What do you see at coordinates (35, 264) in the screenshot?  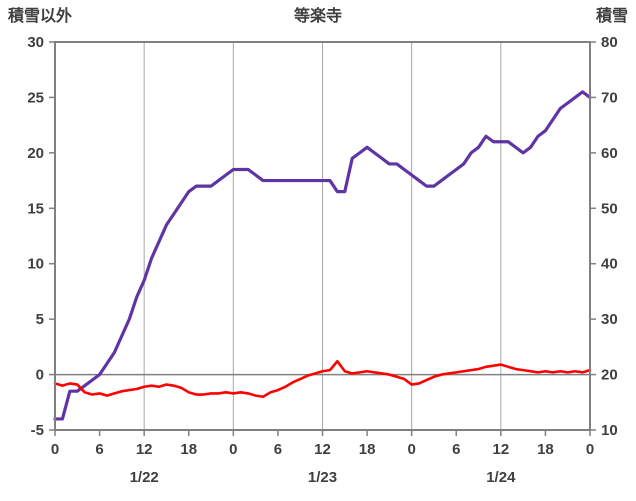 I see `left-tick-label: 10` at bounding box center [35, 264].